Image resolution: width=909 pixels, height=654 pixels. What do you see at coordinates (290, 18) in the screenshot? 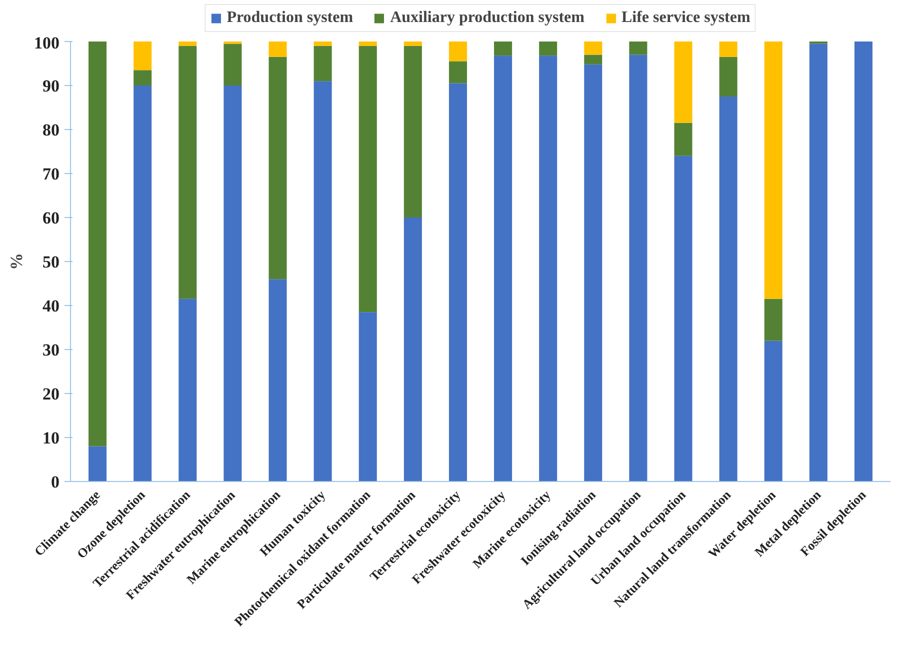
I see `legend-label: Production system` at bounding box center [290, 18].